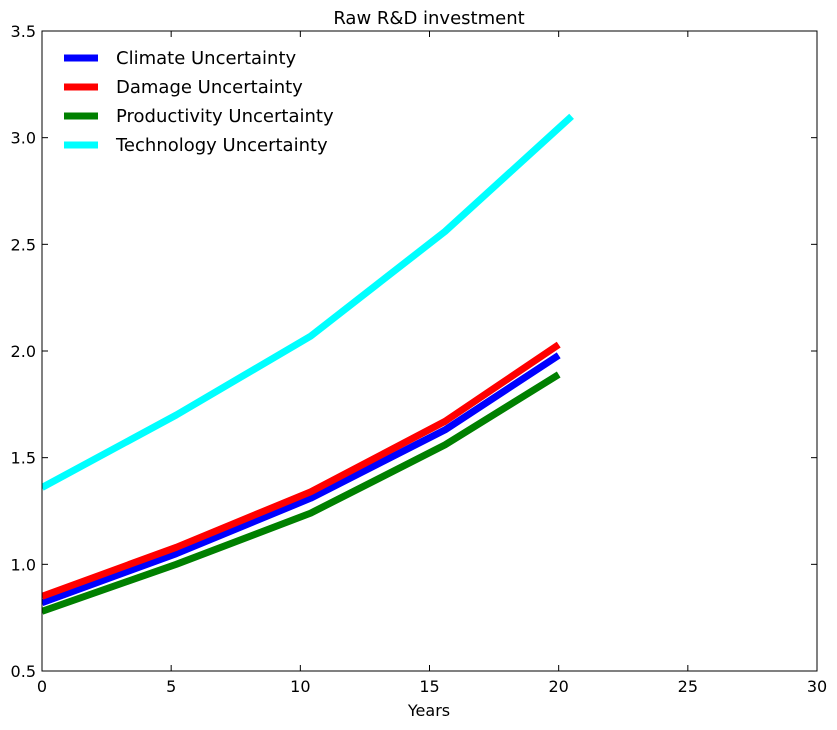 This screenshot has width=837, height=730. I want to click on x-tick-label: 10, so click(300, 686).